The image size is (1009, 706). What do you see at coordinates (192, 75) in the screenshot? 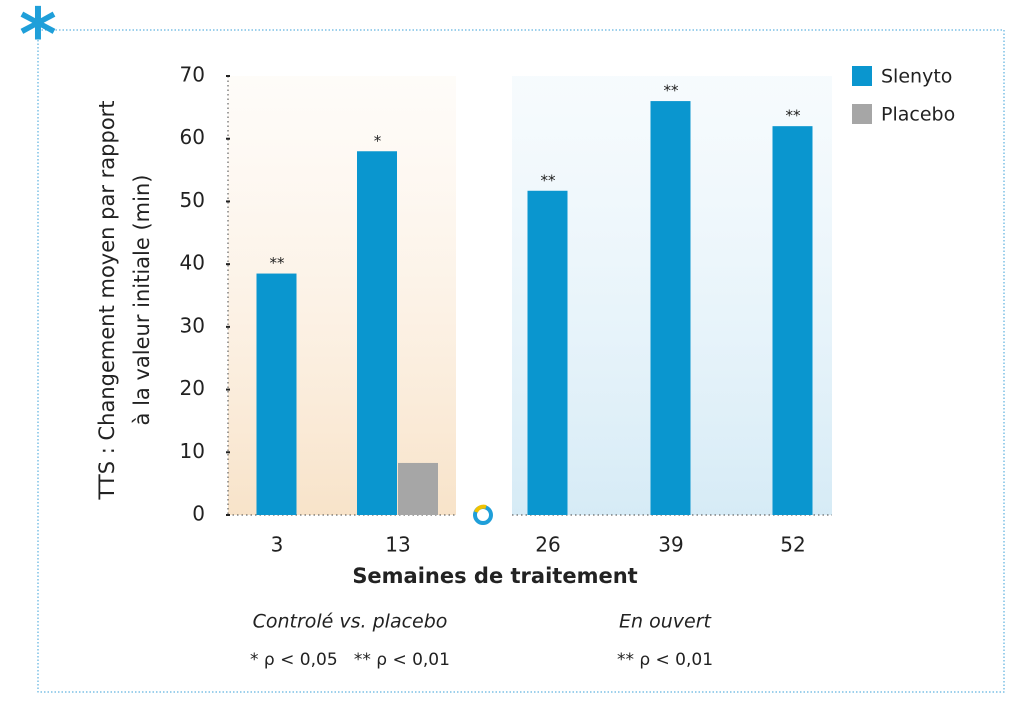
I see `y-tick-label: 70` at bounding box center [192, 75].